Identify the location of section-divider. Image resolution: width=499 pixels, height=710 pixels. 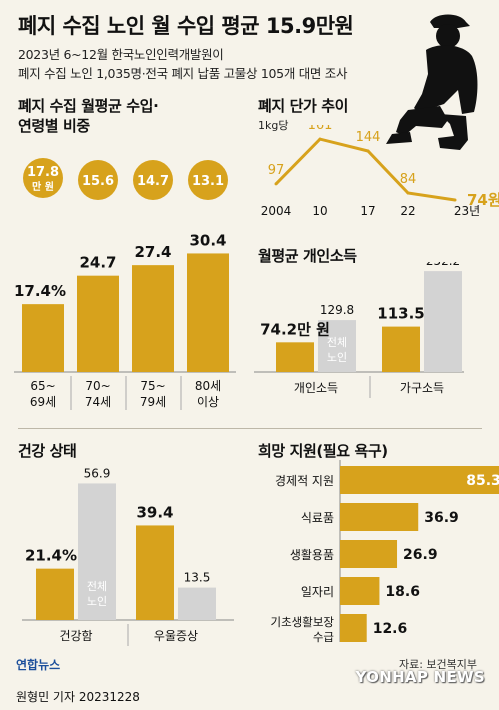
(250, 428).